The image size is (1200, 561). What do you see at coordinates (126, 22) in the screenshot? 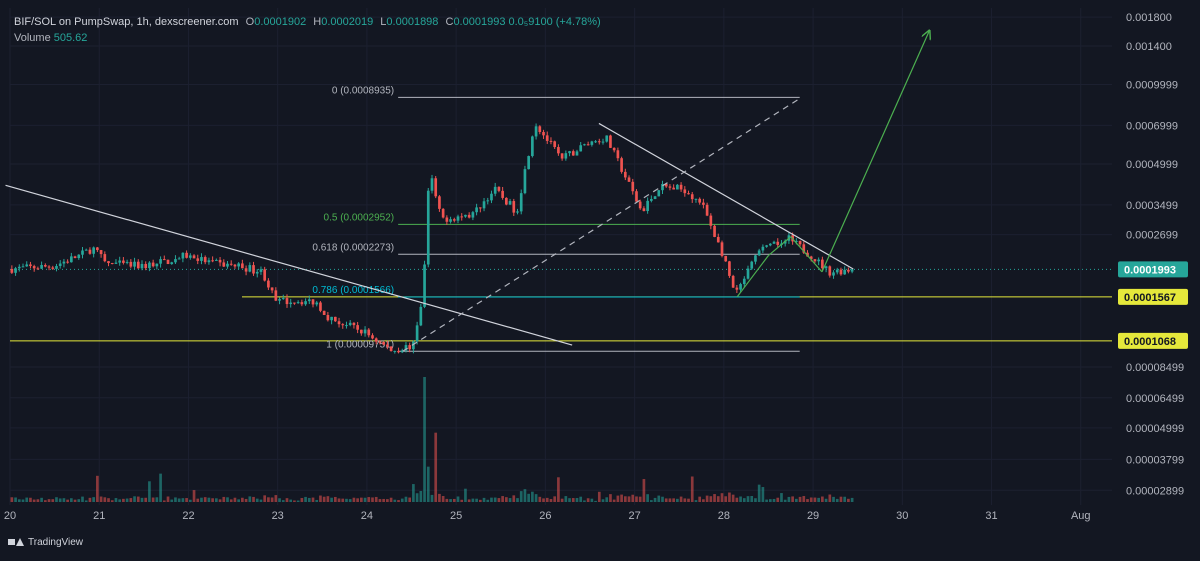
I see `symbol-label: BIF/SOL on PumpSwap, 1h, dexscreener.com` at bounding box center [126, 22].